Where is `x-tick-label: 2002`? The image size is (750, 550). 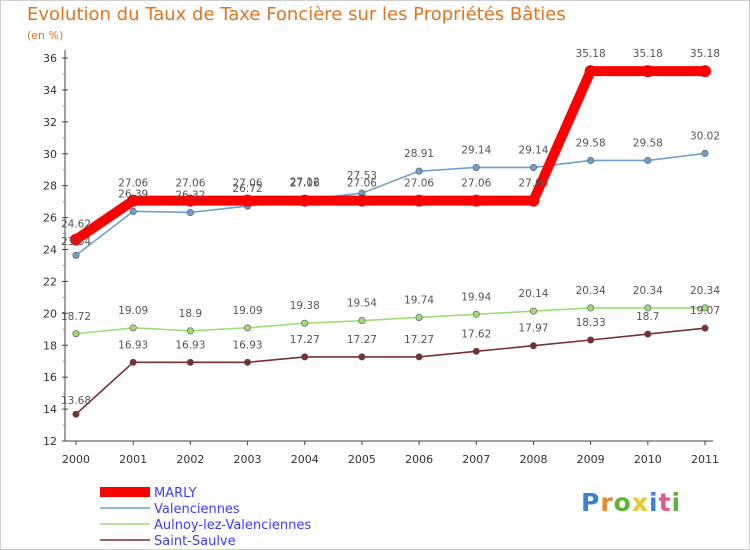 x-tick-label: 2002 is located at coordinates (190, 459).